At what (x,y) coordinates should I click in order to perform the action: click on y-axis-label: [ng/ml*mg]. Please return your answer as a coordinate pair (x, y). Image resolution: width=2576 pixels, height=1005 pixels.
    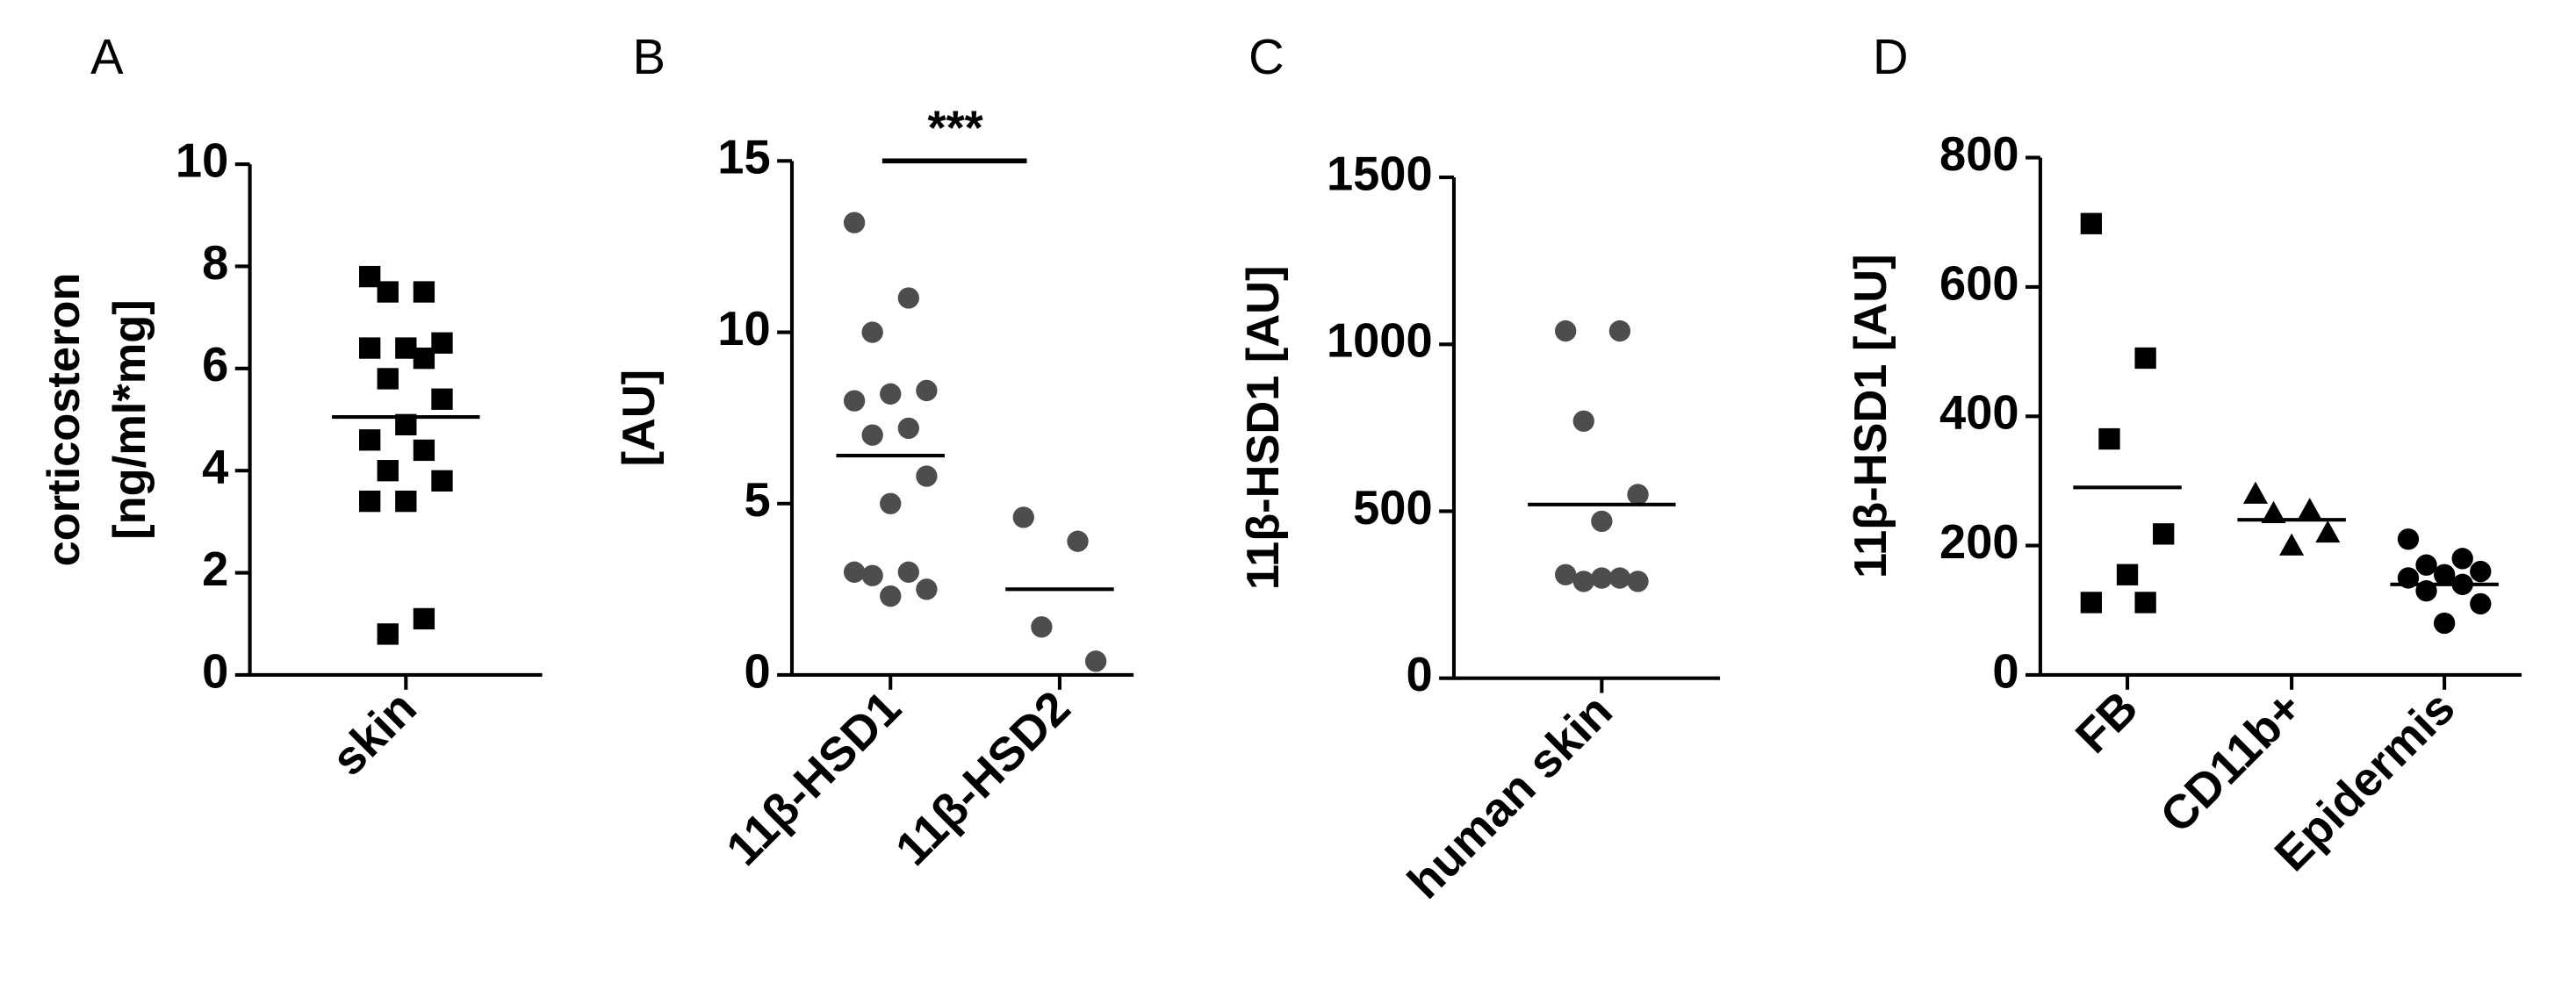
    Looking at the image, I should click on (129, 420).